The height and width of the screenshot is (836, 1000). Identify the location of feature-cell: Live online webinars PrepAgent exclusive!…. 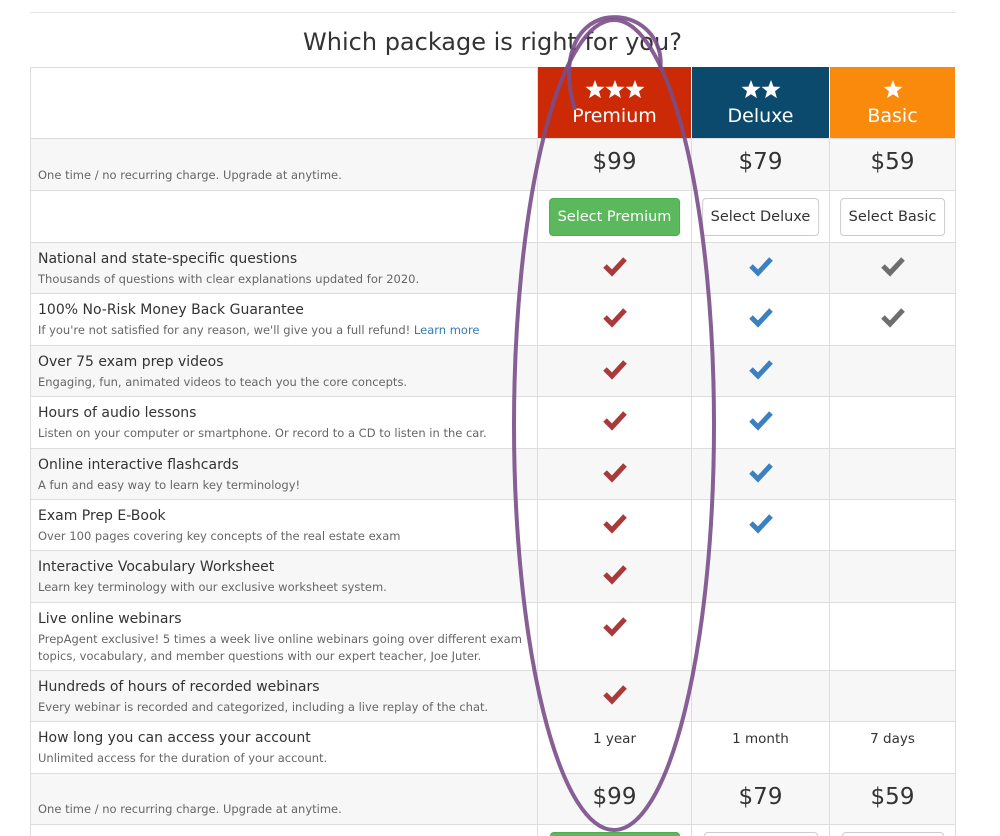
(284, 636).